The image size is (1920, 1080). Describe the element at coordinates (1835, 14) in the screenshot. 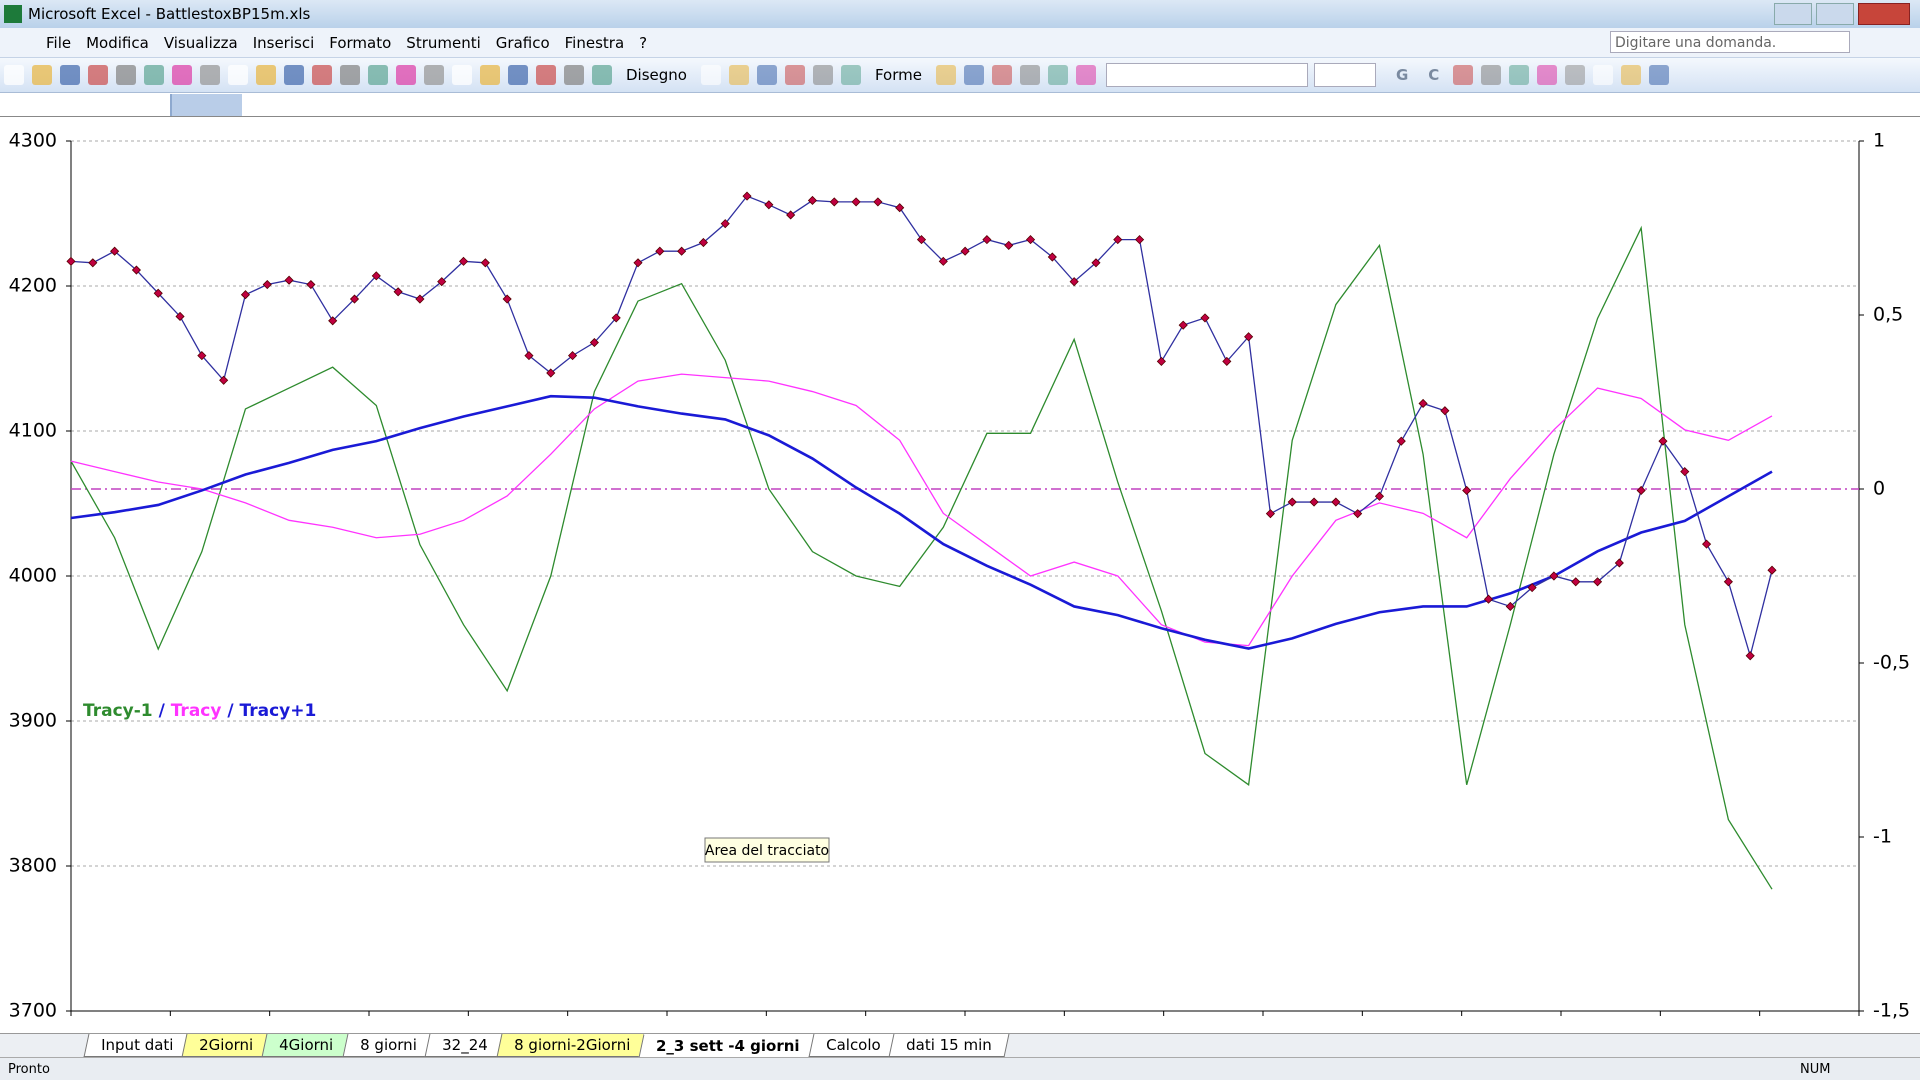

I see `maximize-button` at that location.